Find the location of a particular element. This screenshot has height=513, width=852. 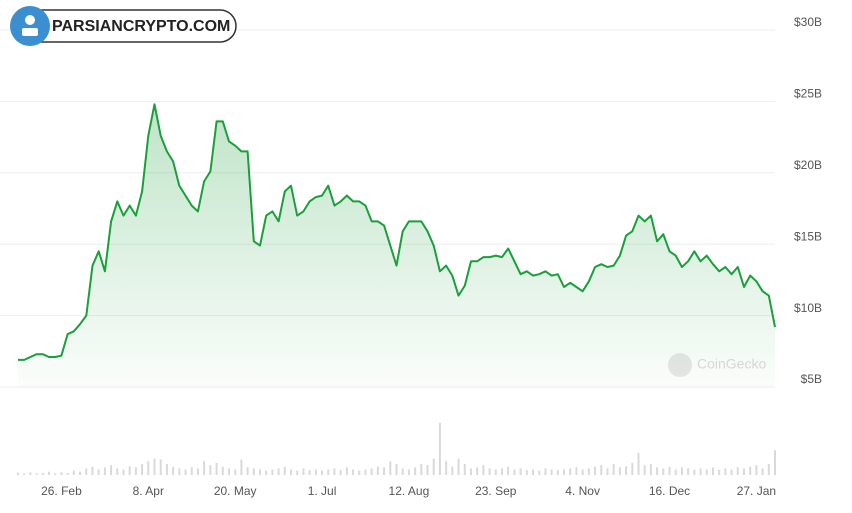

logo-text: PARSIANCRYPTO.COM is located at coordinates (141, 26).